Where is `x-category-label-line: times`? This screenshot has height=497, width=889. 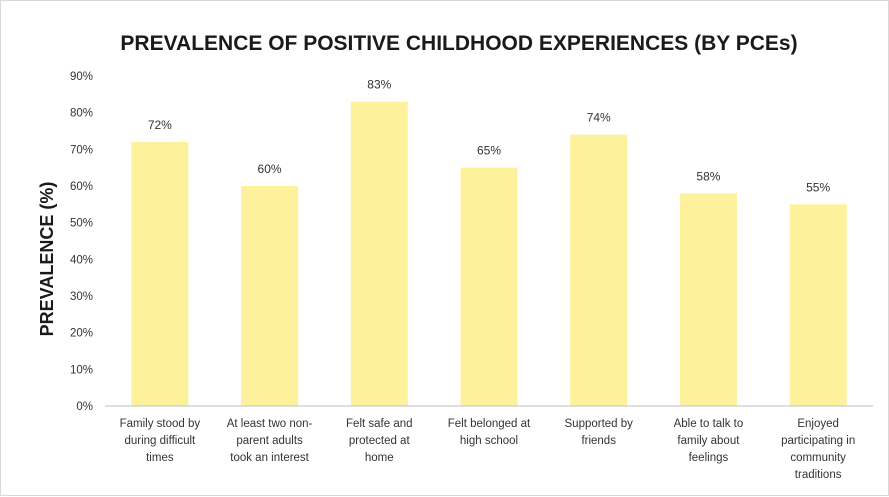
x-category-label-line: times is located at coordinates (160, 458).